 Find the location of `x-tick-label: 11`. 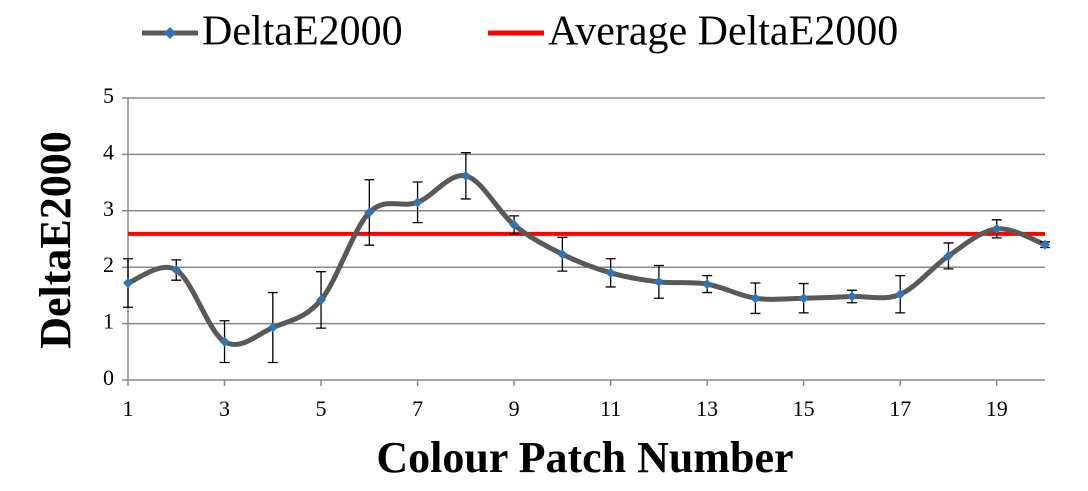

x-tick-label: 11 is located at coordinates (610, 408).